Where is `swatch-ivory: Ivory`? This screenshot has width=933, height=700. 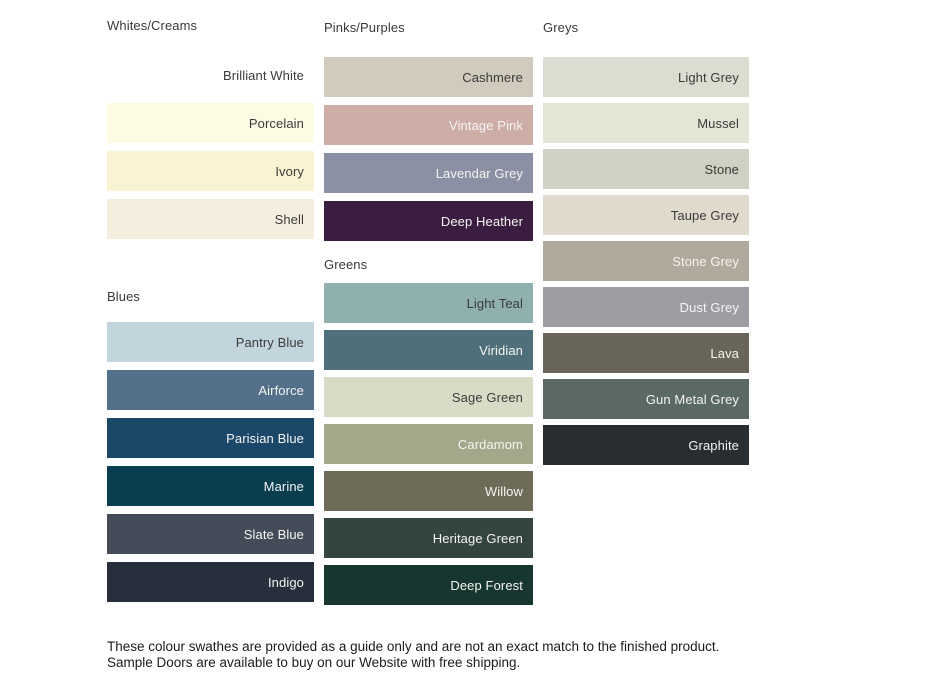 swatch-ivory: Ivory is located at coordinates (210, 171).